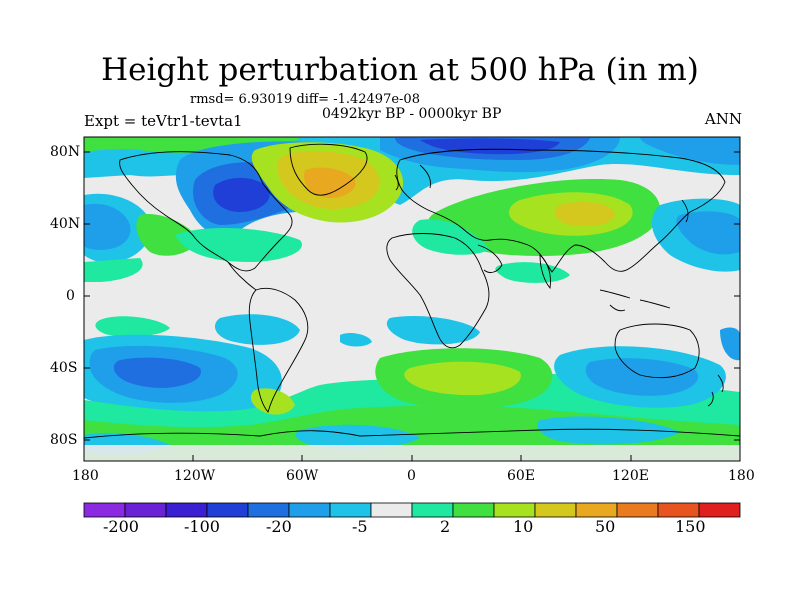 The image size is (800, 600). Describe the element at coordinates (65, 152) in the screenshot. I see `lat-label-80n: 80N` at that location.